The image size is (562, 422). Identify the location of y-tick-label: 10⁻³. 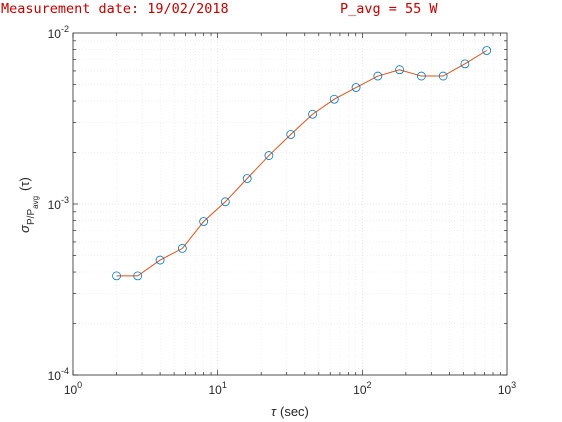
(58, 203).